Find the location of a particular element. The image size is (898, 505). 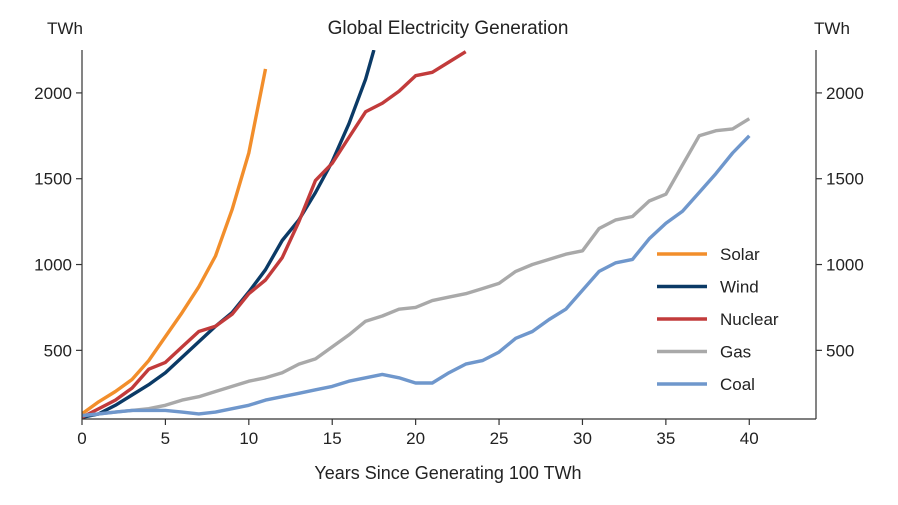

x-tick-label: 35 is located at coordinates (665, 438).